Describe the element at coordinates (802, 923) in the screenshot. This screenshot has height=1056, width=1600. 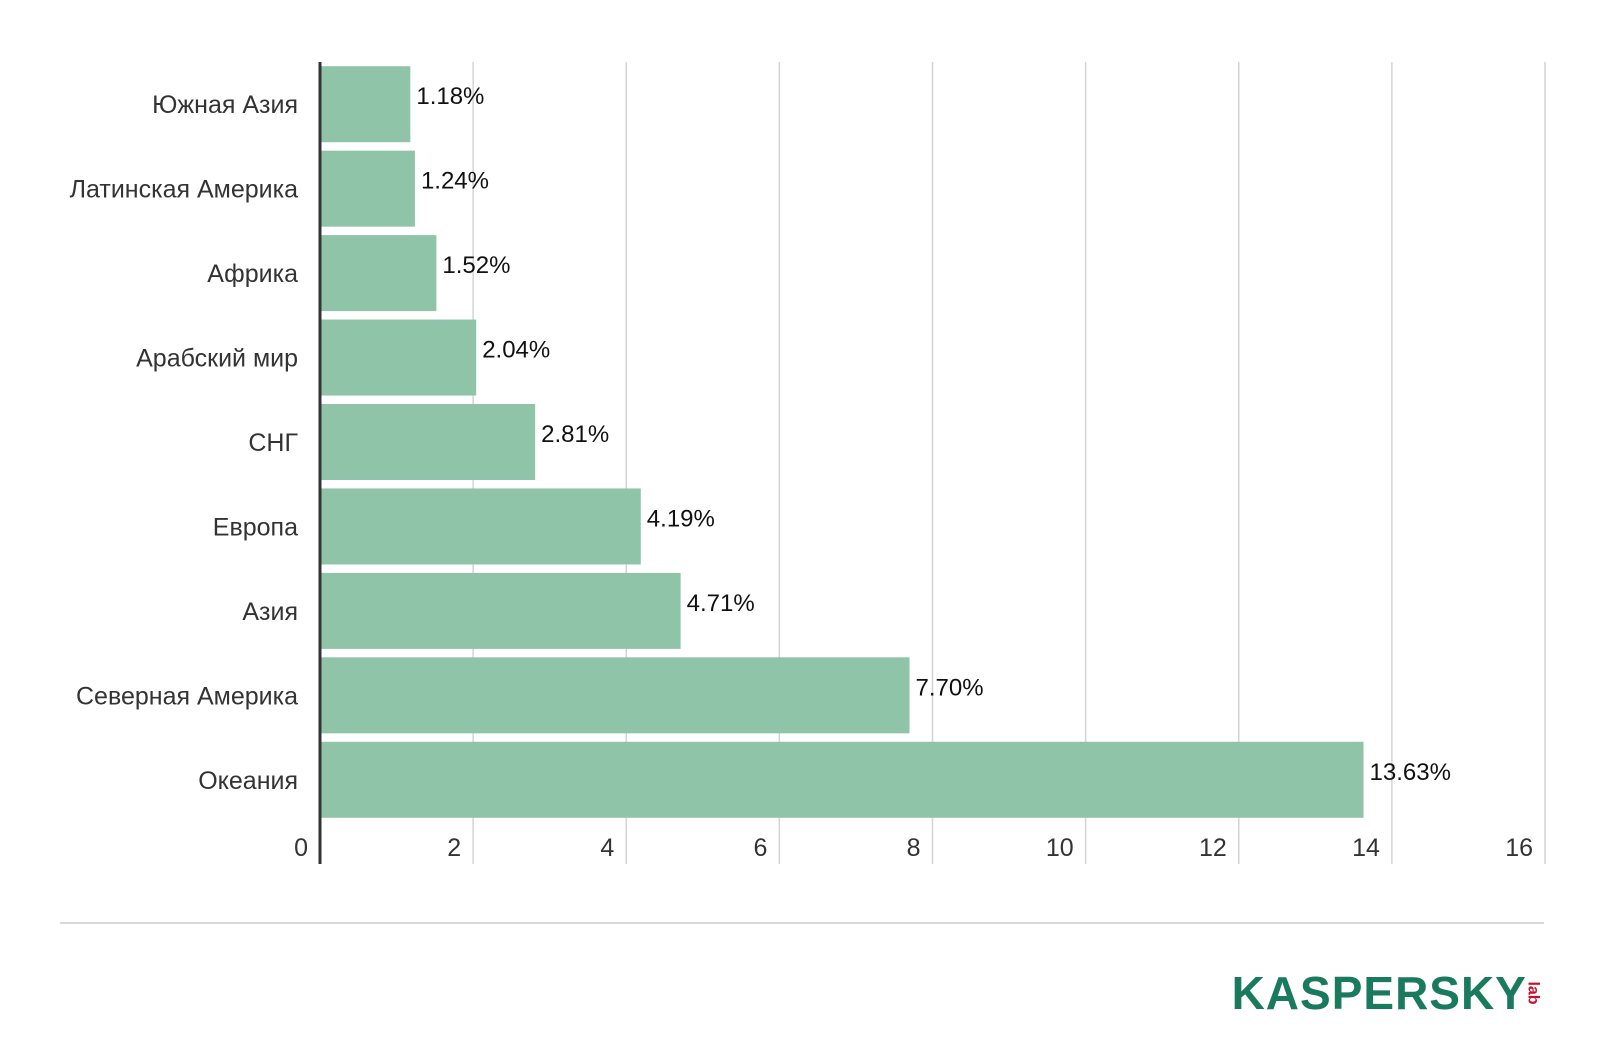
I see `footer-divider` at that location.